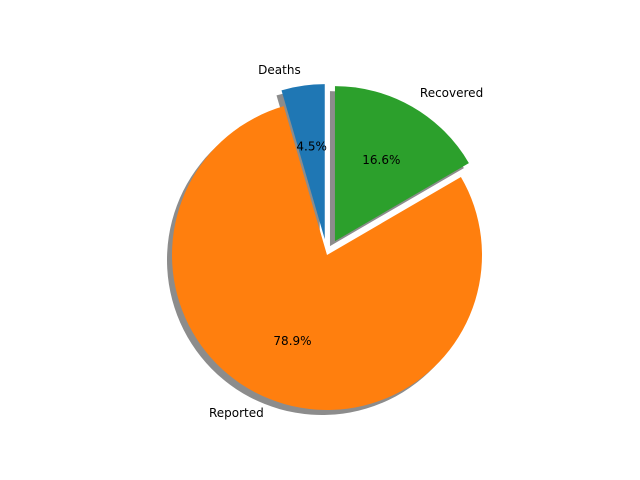 The image size is (640, 480). I want to click on slice-label-reported: Reported, so click(236, 413).